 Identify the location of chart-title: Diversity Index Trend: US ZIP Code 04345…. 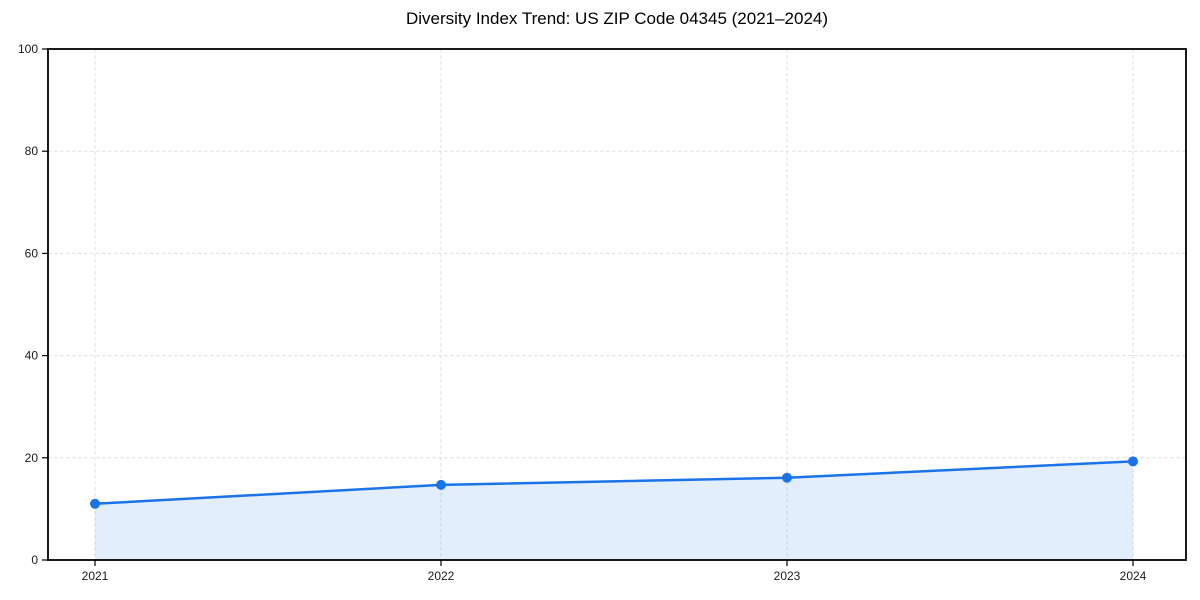
(617, 18).